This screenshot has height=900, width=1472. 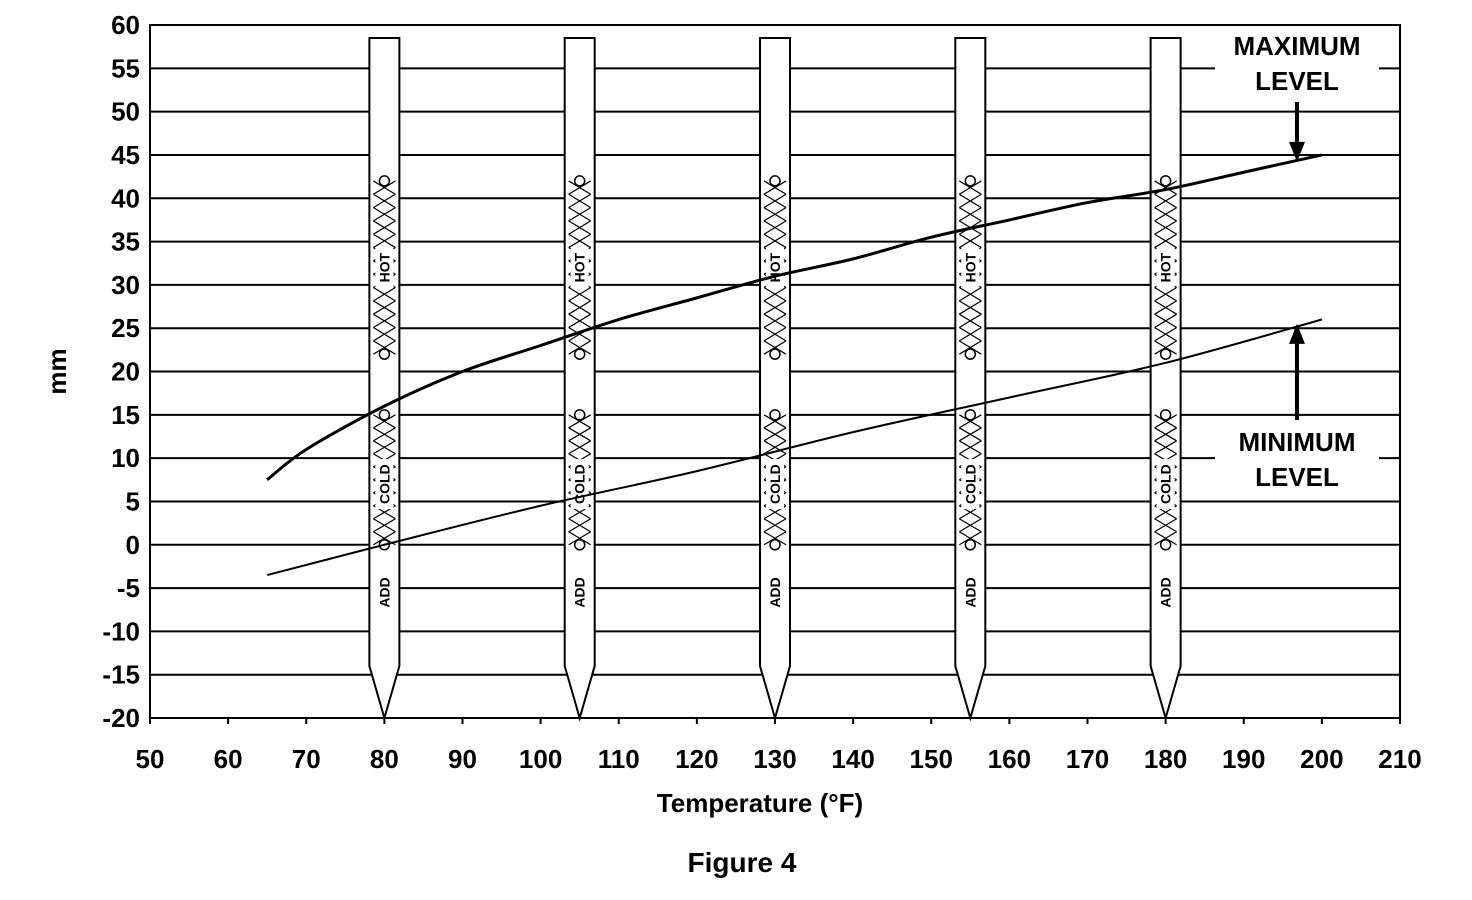 What do you see at coordinates (1297, 262) in the screenshot?
I see `level-annotations: MAXIMUM LEVEL MINIMUM LEVEL` at bounding box center [1297, 262].